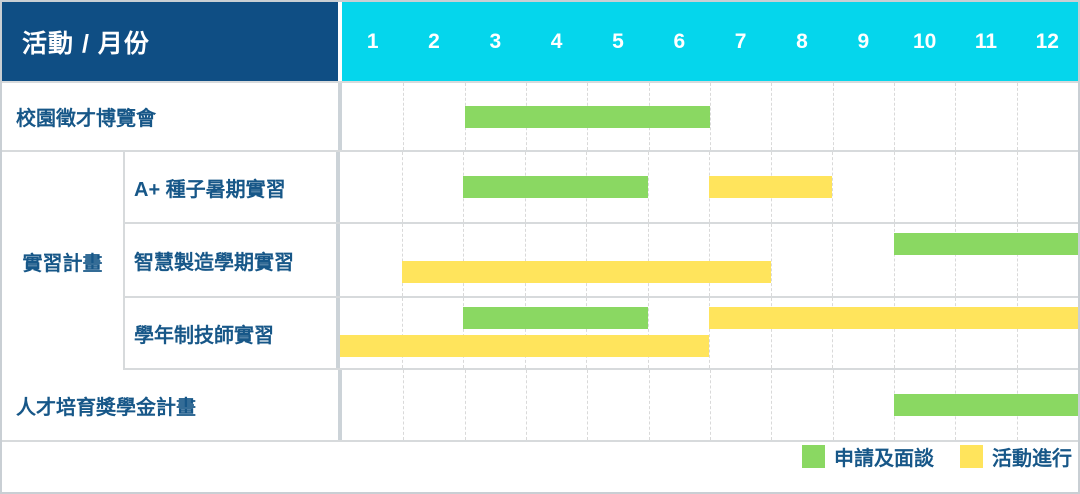 This screenshot has height=494, width=1080. I want to click on legend: 申請及面談 活動進行, so click(540, 456).